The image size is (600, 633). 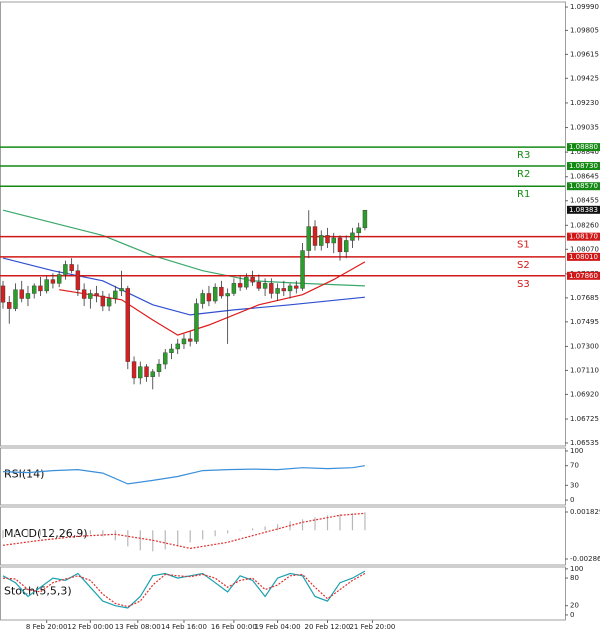 I want to click on level-tag-label: 1.08170, so click(x=583, y=237).